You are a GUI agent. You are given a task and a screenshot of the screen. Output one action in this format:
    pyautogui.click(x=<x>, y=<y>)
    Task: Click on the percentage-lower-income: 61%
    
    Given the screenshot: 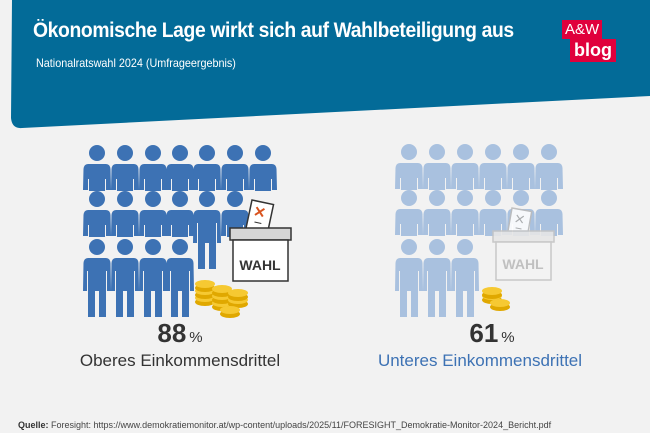 What is the action you would take?
    pyautogui.click(x=492, y=333)
    